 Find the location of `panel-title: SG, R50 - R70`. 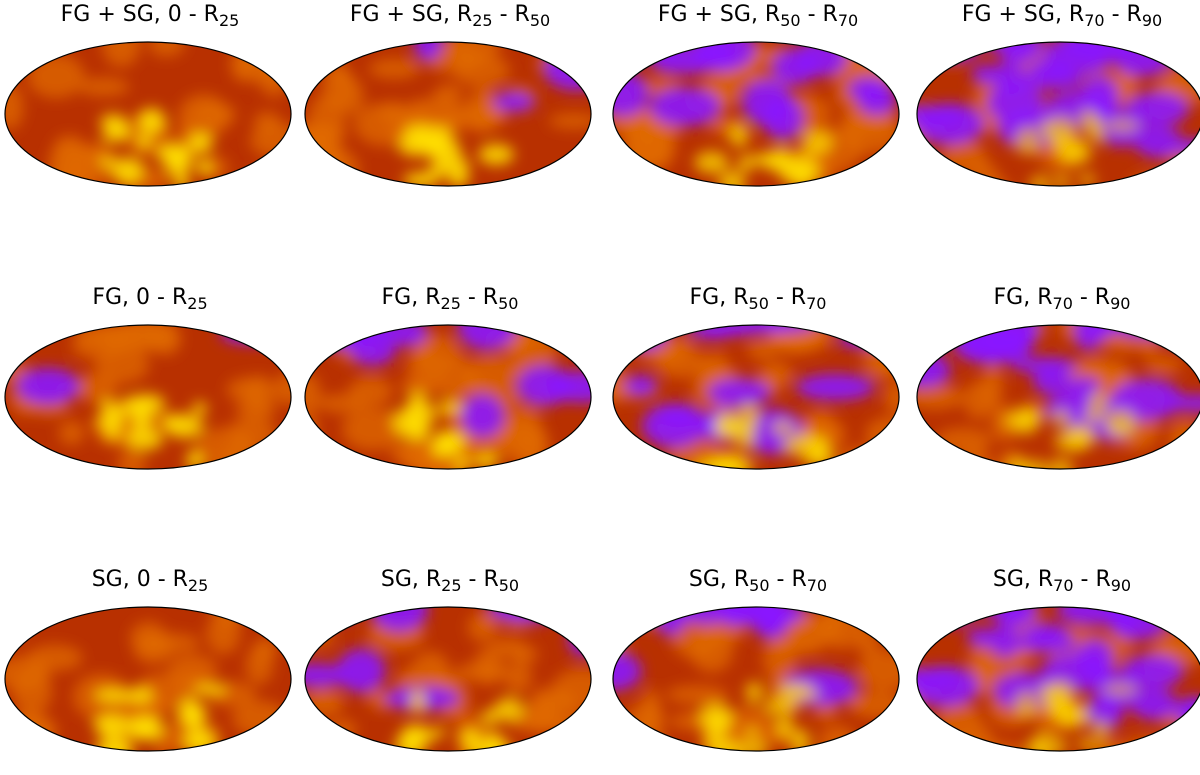

panel-title: SG, R50 - R70 is located at coordinates (758, 583).